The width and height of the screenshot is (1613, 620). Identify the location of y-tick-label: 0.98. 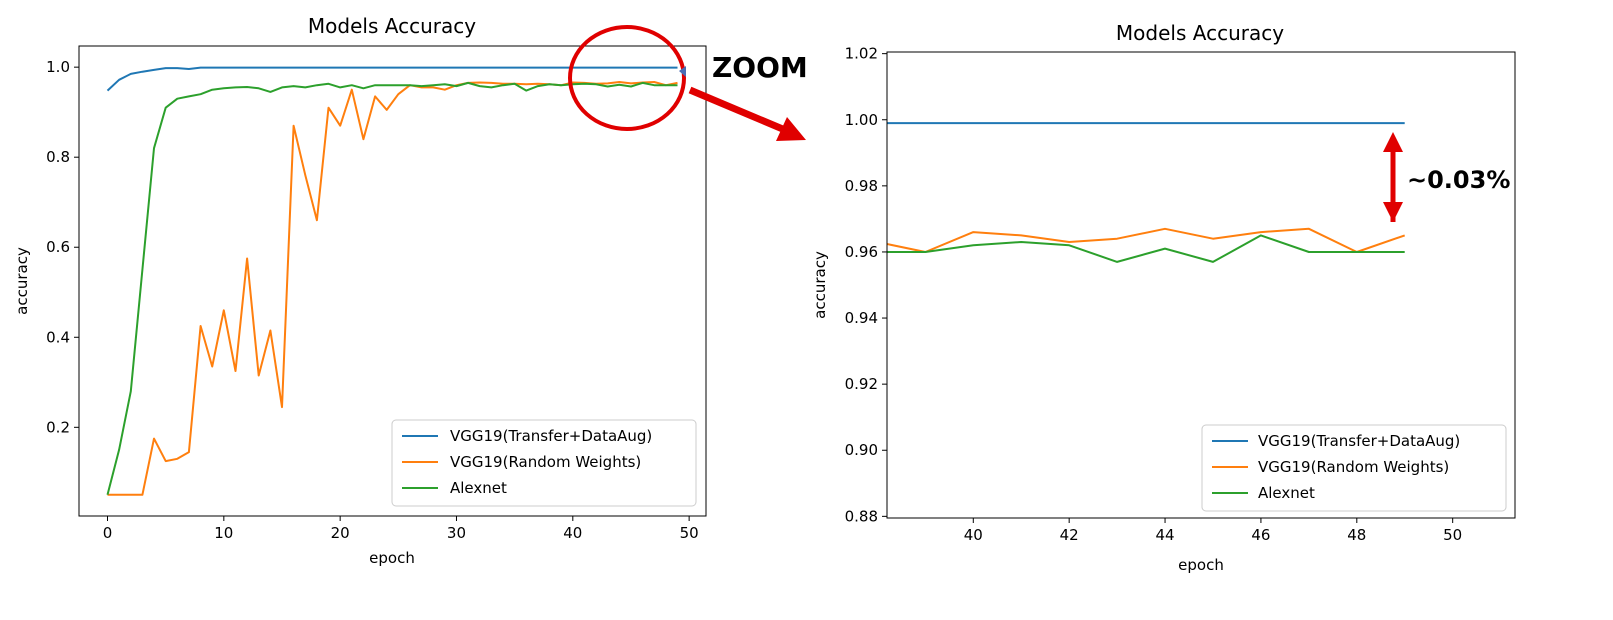
(861, 186).